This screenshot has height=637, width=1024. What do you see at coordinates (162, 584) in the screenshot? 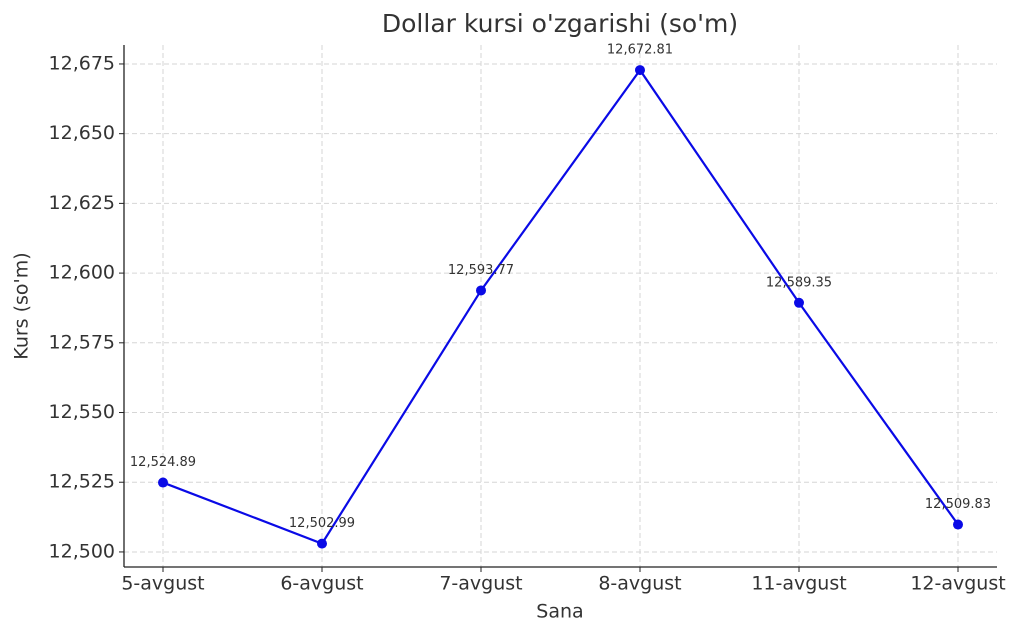
I see `x-tick-label: 5-avgust` at bounding box center [162, 584].